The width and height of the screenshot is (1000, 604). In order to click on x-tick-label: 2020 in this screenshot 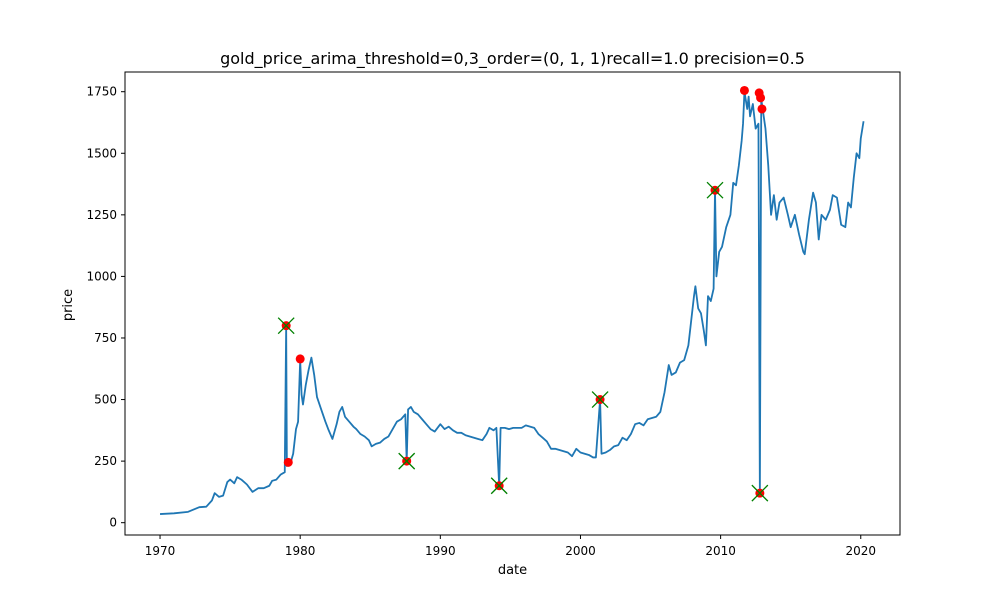, I will do `click(860, 551)`.